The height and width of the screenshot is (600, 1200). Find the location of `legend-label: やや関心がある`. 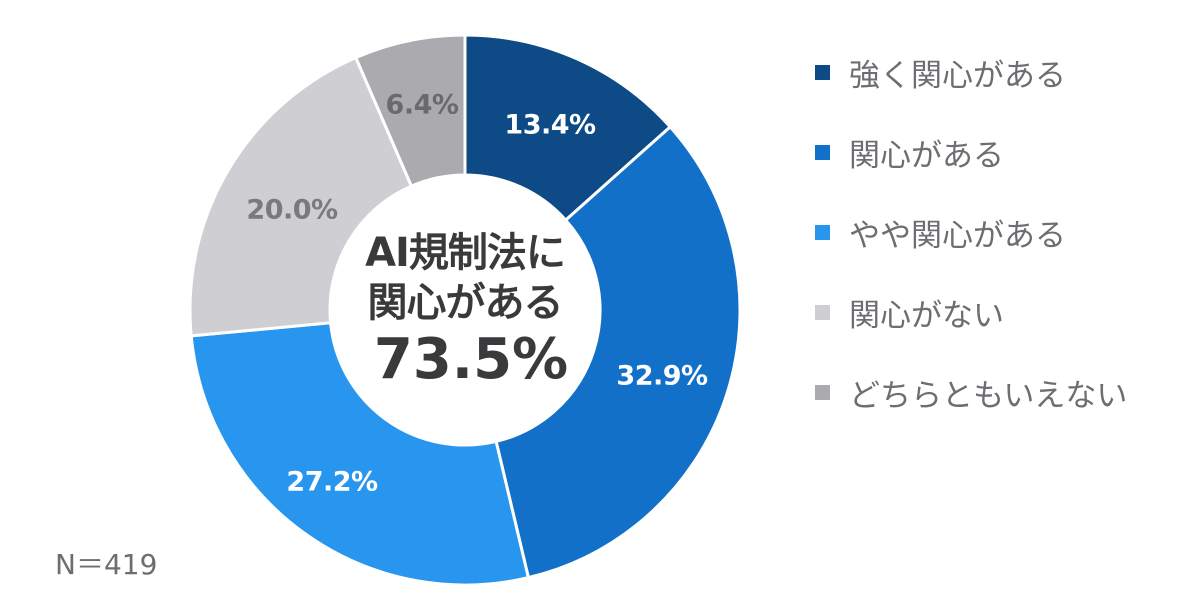

legend-label: やや関心がある is located at coordinates (957, 235).